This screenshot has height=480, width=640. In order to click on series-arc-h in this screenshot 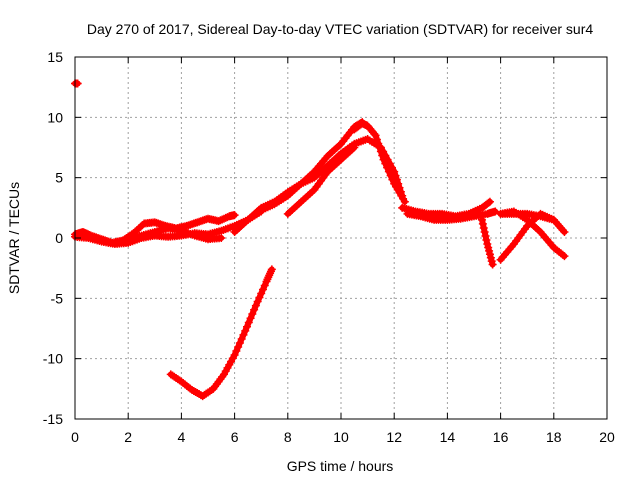, I will do `click(446, 209)`.